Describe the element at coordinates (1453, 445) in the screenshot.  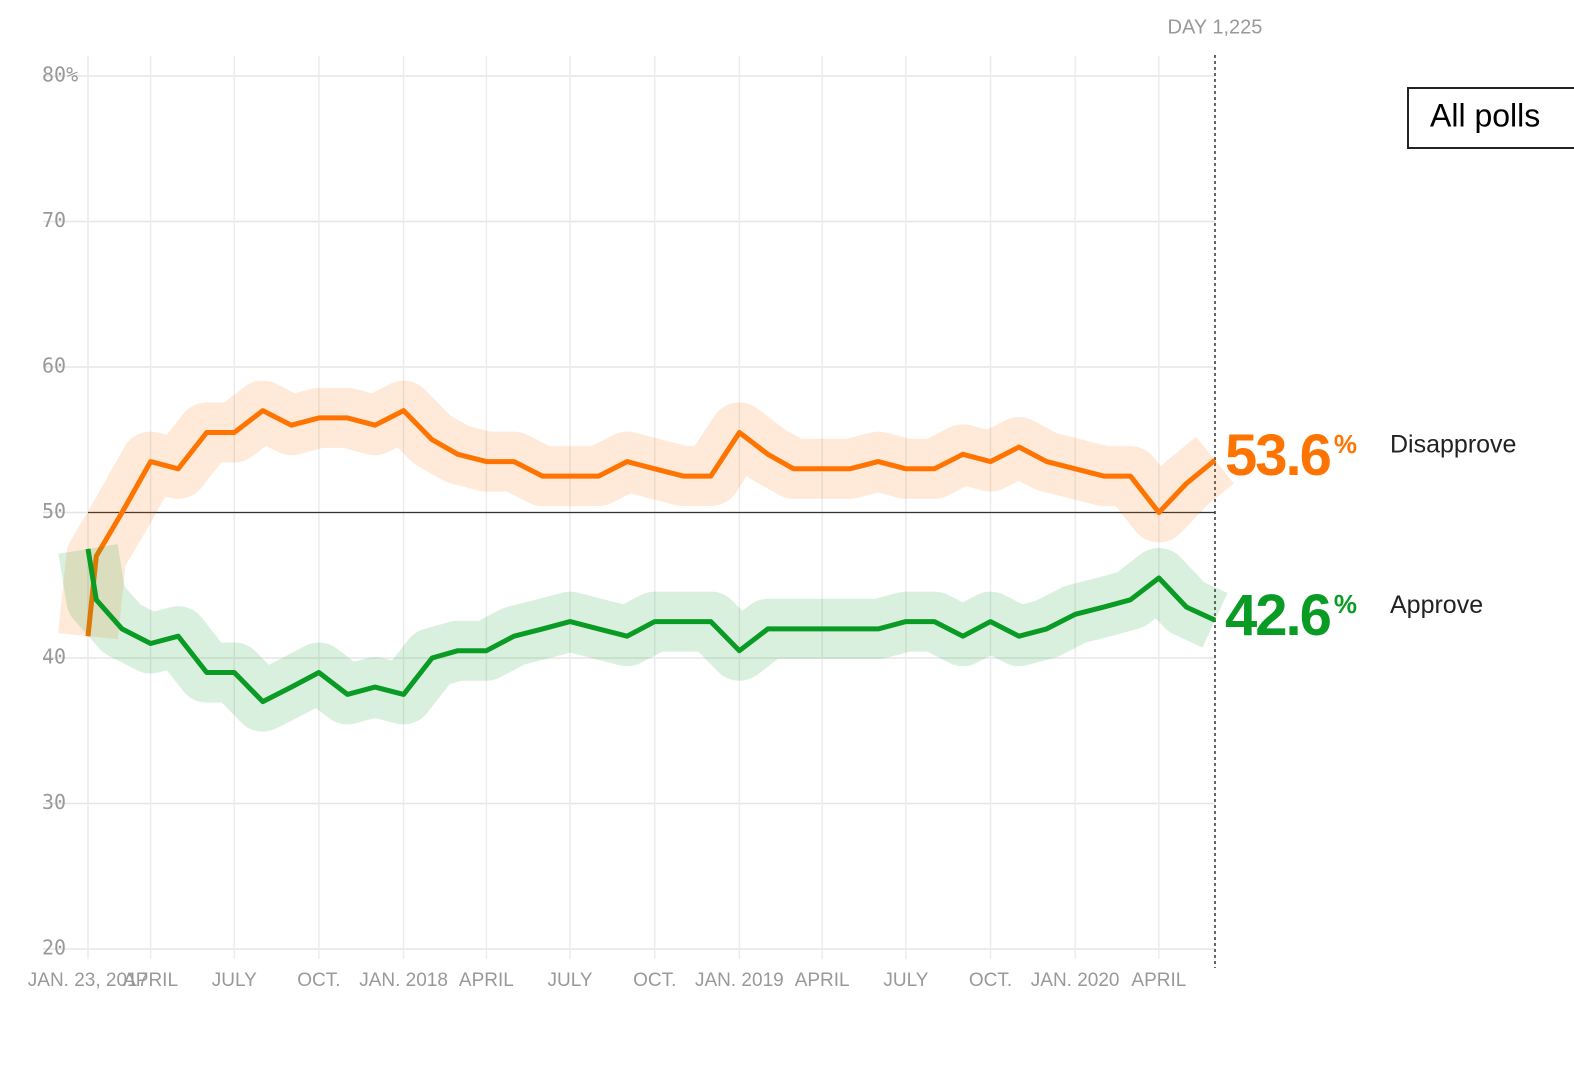
I see `legend-name: Disapprove` at that location.